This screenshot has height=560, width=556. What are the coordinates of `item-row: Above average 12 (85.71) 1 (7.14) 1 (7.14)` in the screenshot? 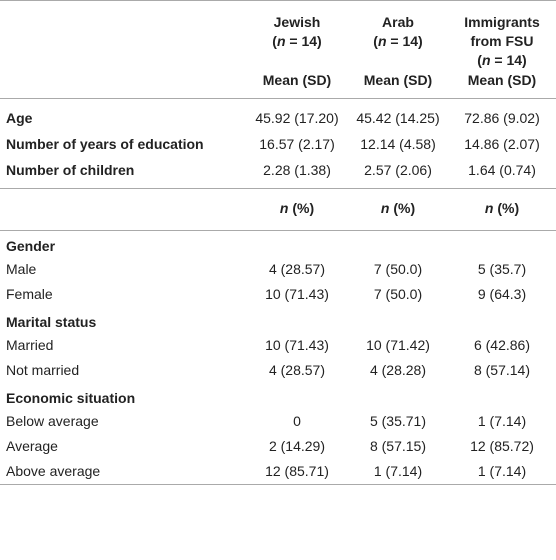 It's located at (278, 472).